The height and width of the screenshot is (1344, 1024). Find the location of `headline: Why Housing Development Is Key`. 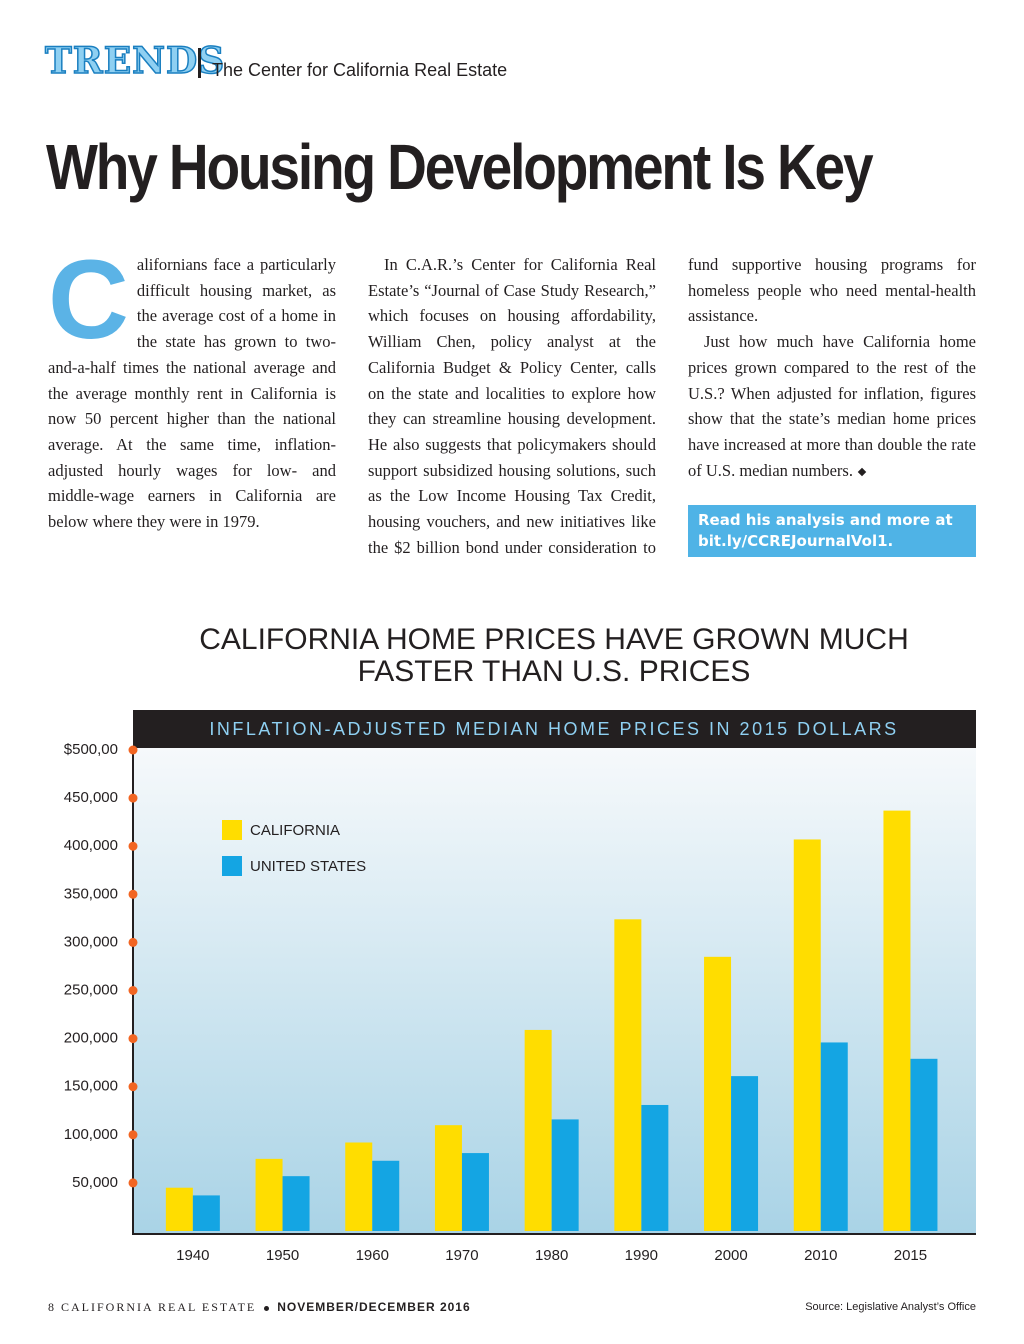

headline: Why Housing Development Is Key is located at coordinates (460, 167).